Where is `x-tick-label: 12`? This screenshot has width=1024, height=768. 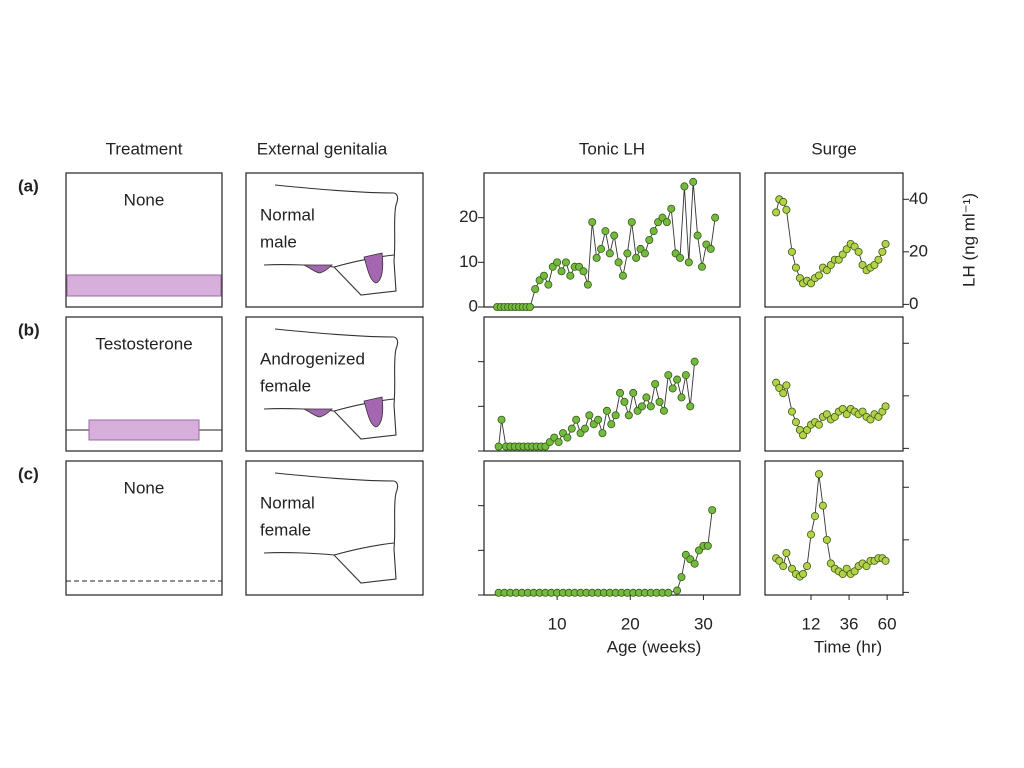 x-tick-label: 12 is located at coordinates (811, 623).